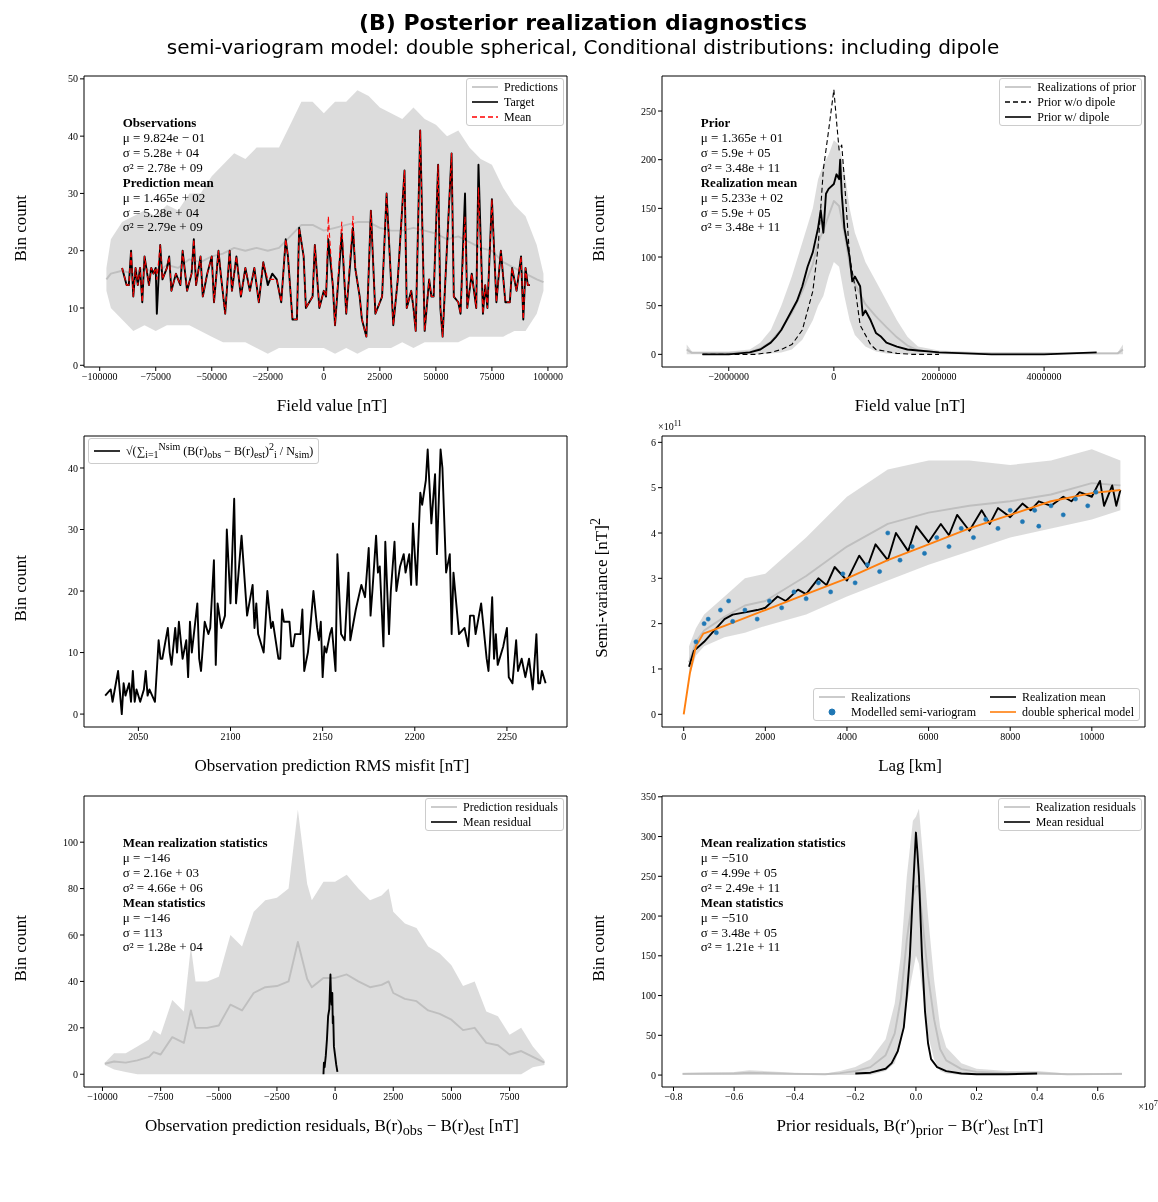 The image size is (1158, 1202). What do you see at coordinates (220, 451) in the screenshot?
I see `text: √(∑$_{i=1}$$^{Nsim}$ (B(r)$_{obs}$ − B(r)$_{est}$)$^{2}$$_{i}$ / N$_{sim}$)` at bounding box center [220, 451].